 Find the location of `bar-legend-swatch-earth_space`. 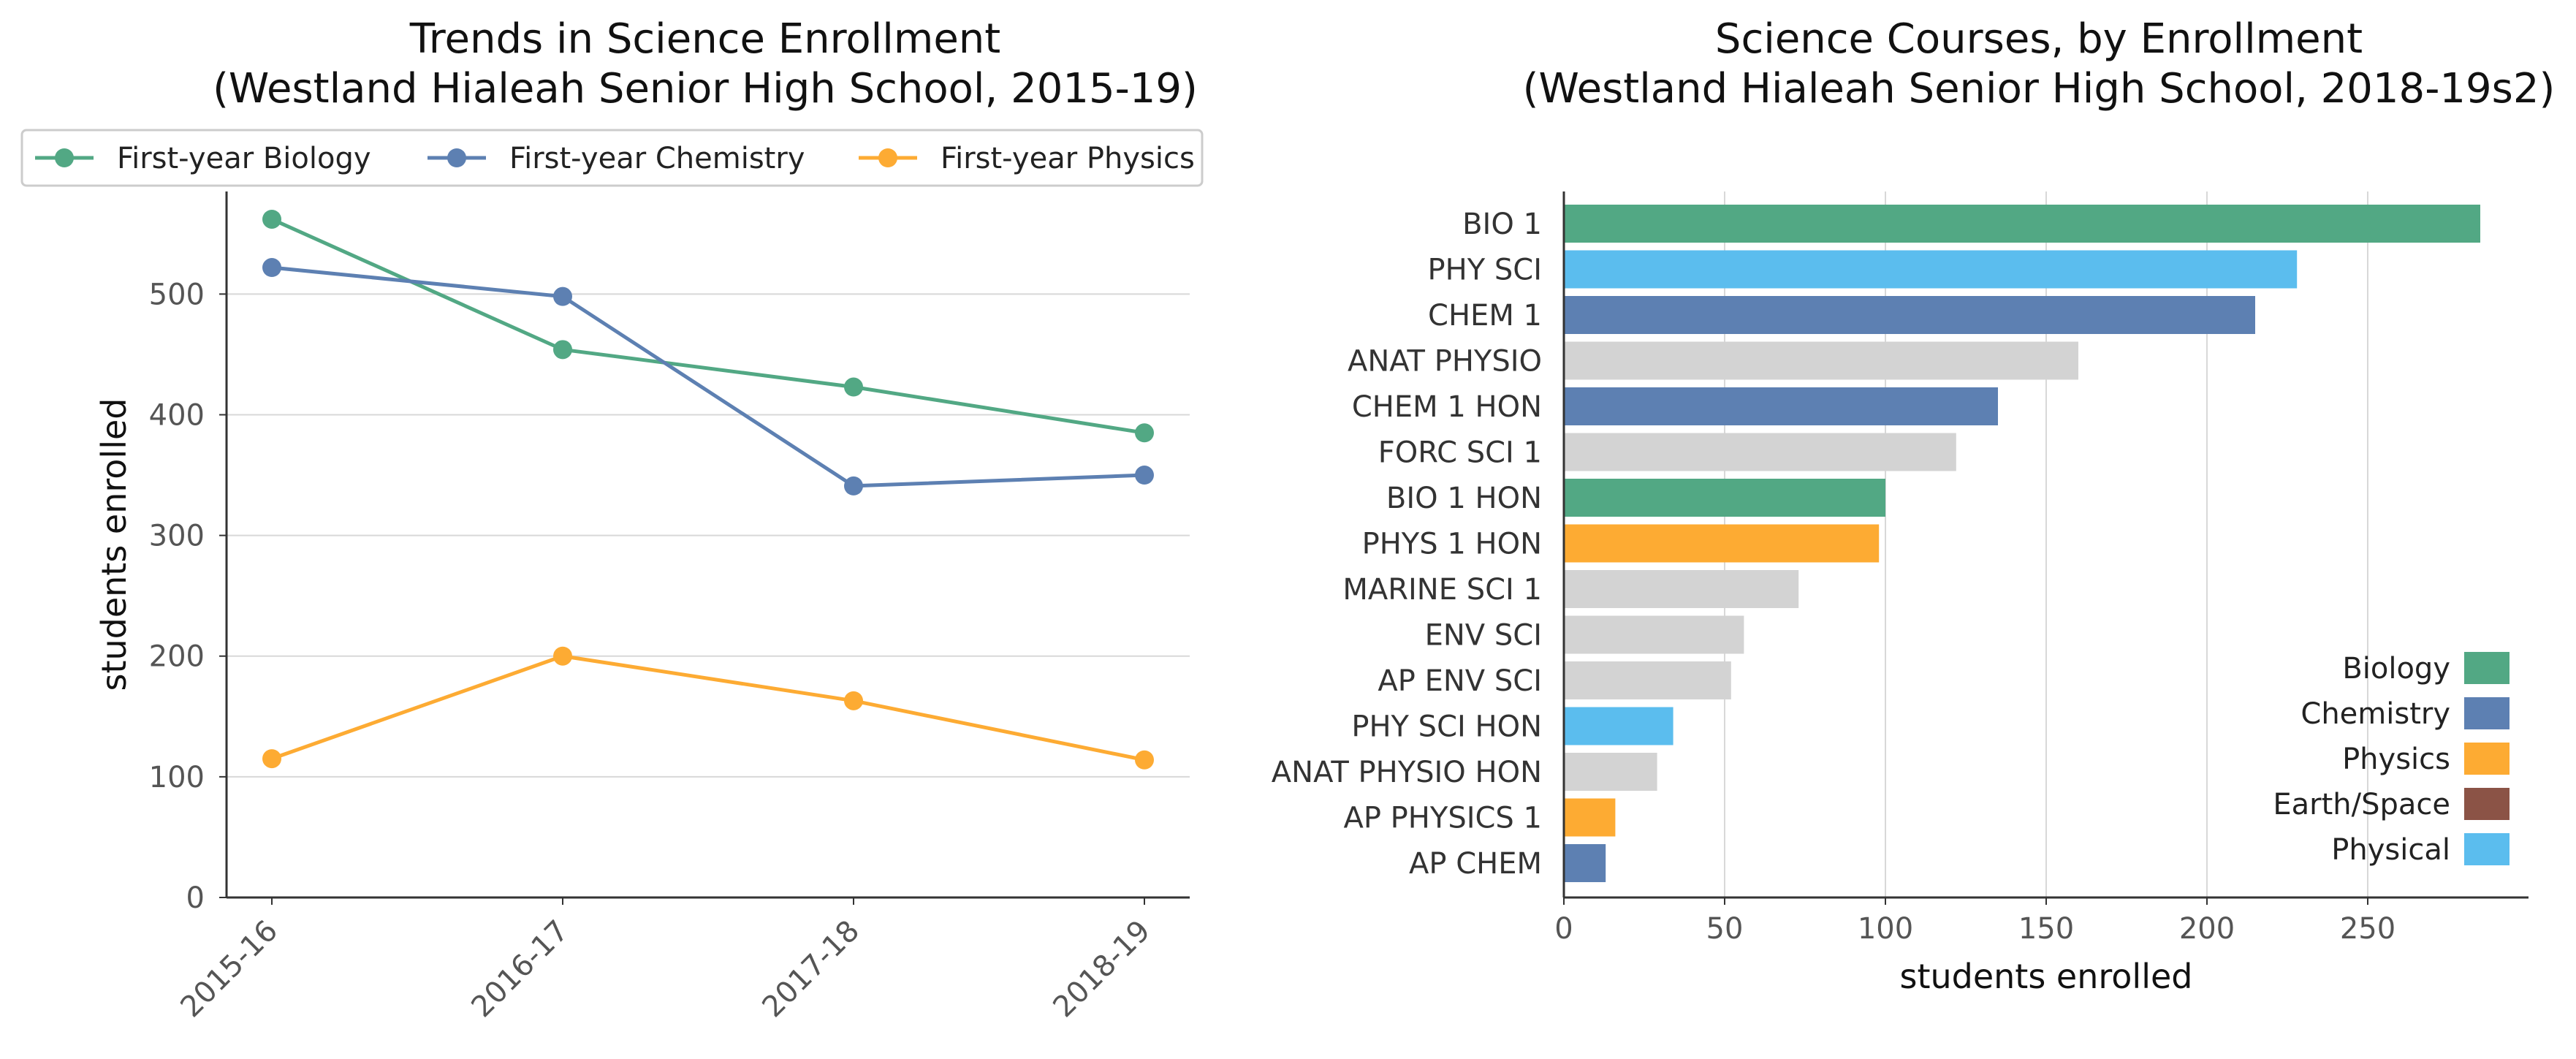

bar-legend-swatch-earth_space is located at coordinates (2486, 804).